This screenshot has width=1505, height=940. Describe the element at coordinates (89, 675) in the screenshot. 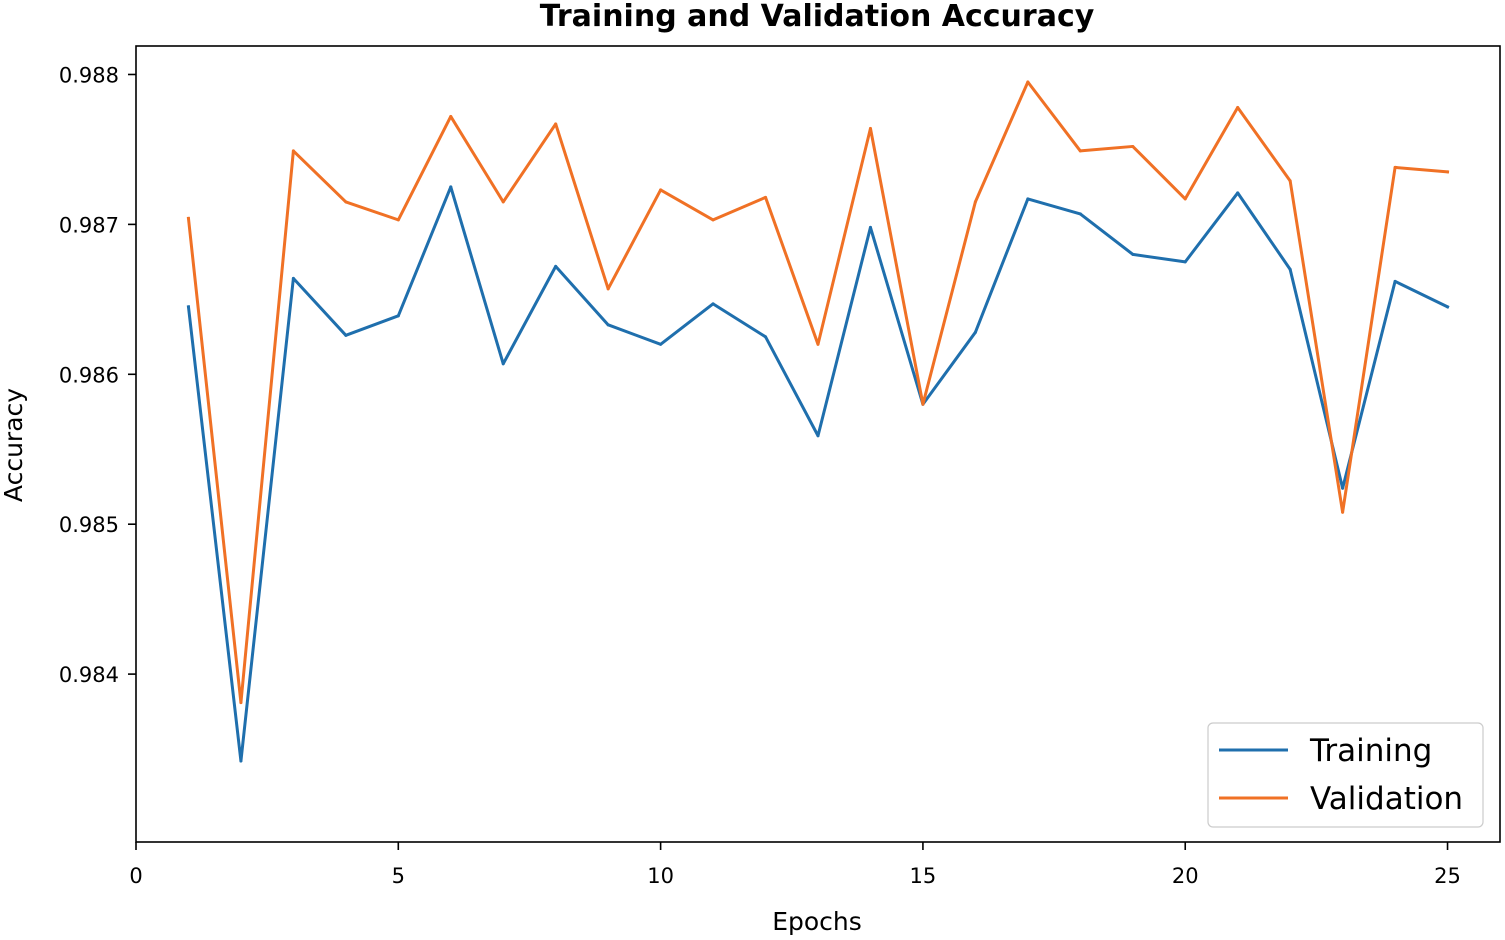

I see `y-tick-label: 0.984` at that location.